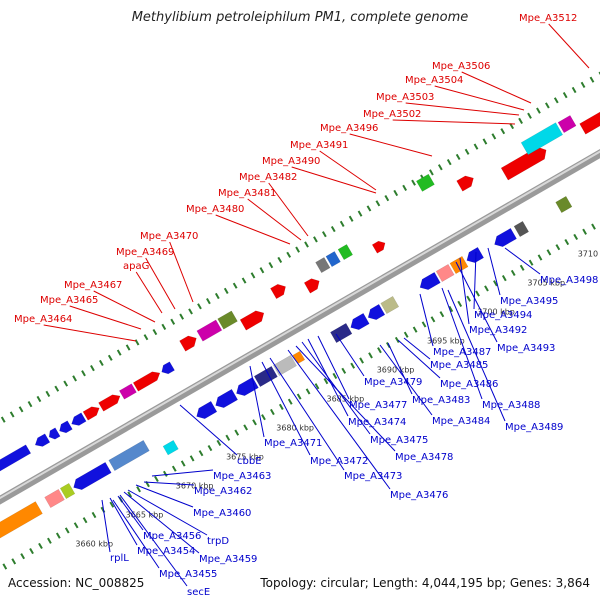  I want to click on bottom-label: Mpe_A3477, so click(378, 405).